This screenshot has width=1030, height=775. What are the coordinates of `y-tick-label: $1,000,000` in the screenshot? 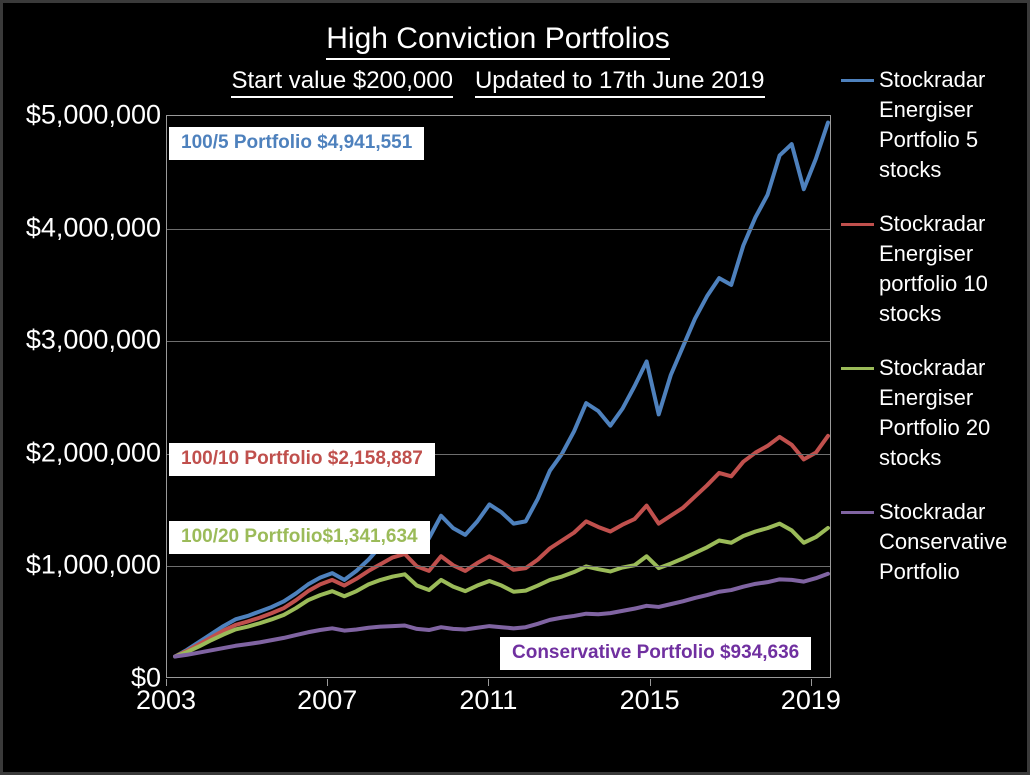 It's located at (93, 564).